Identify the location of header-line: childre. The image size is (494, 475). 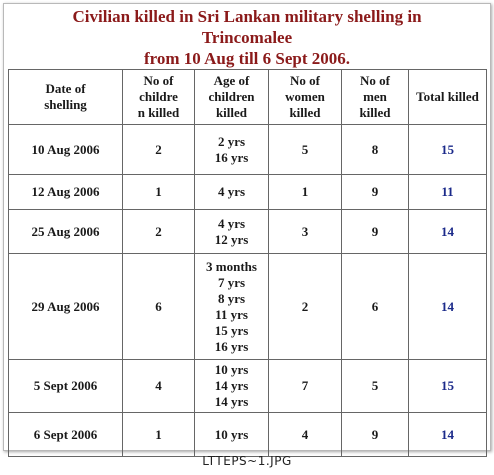
(158, 96).